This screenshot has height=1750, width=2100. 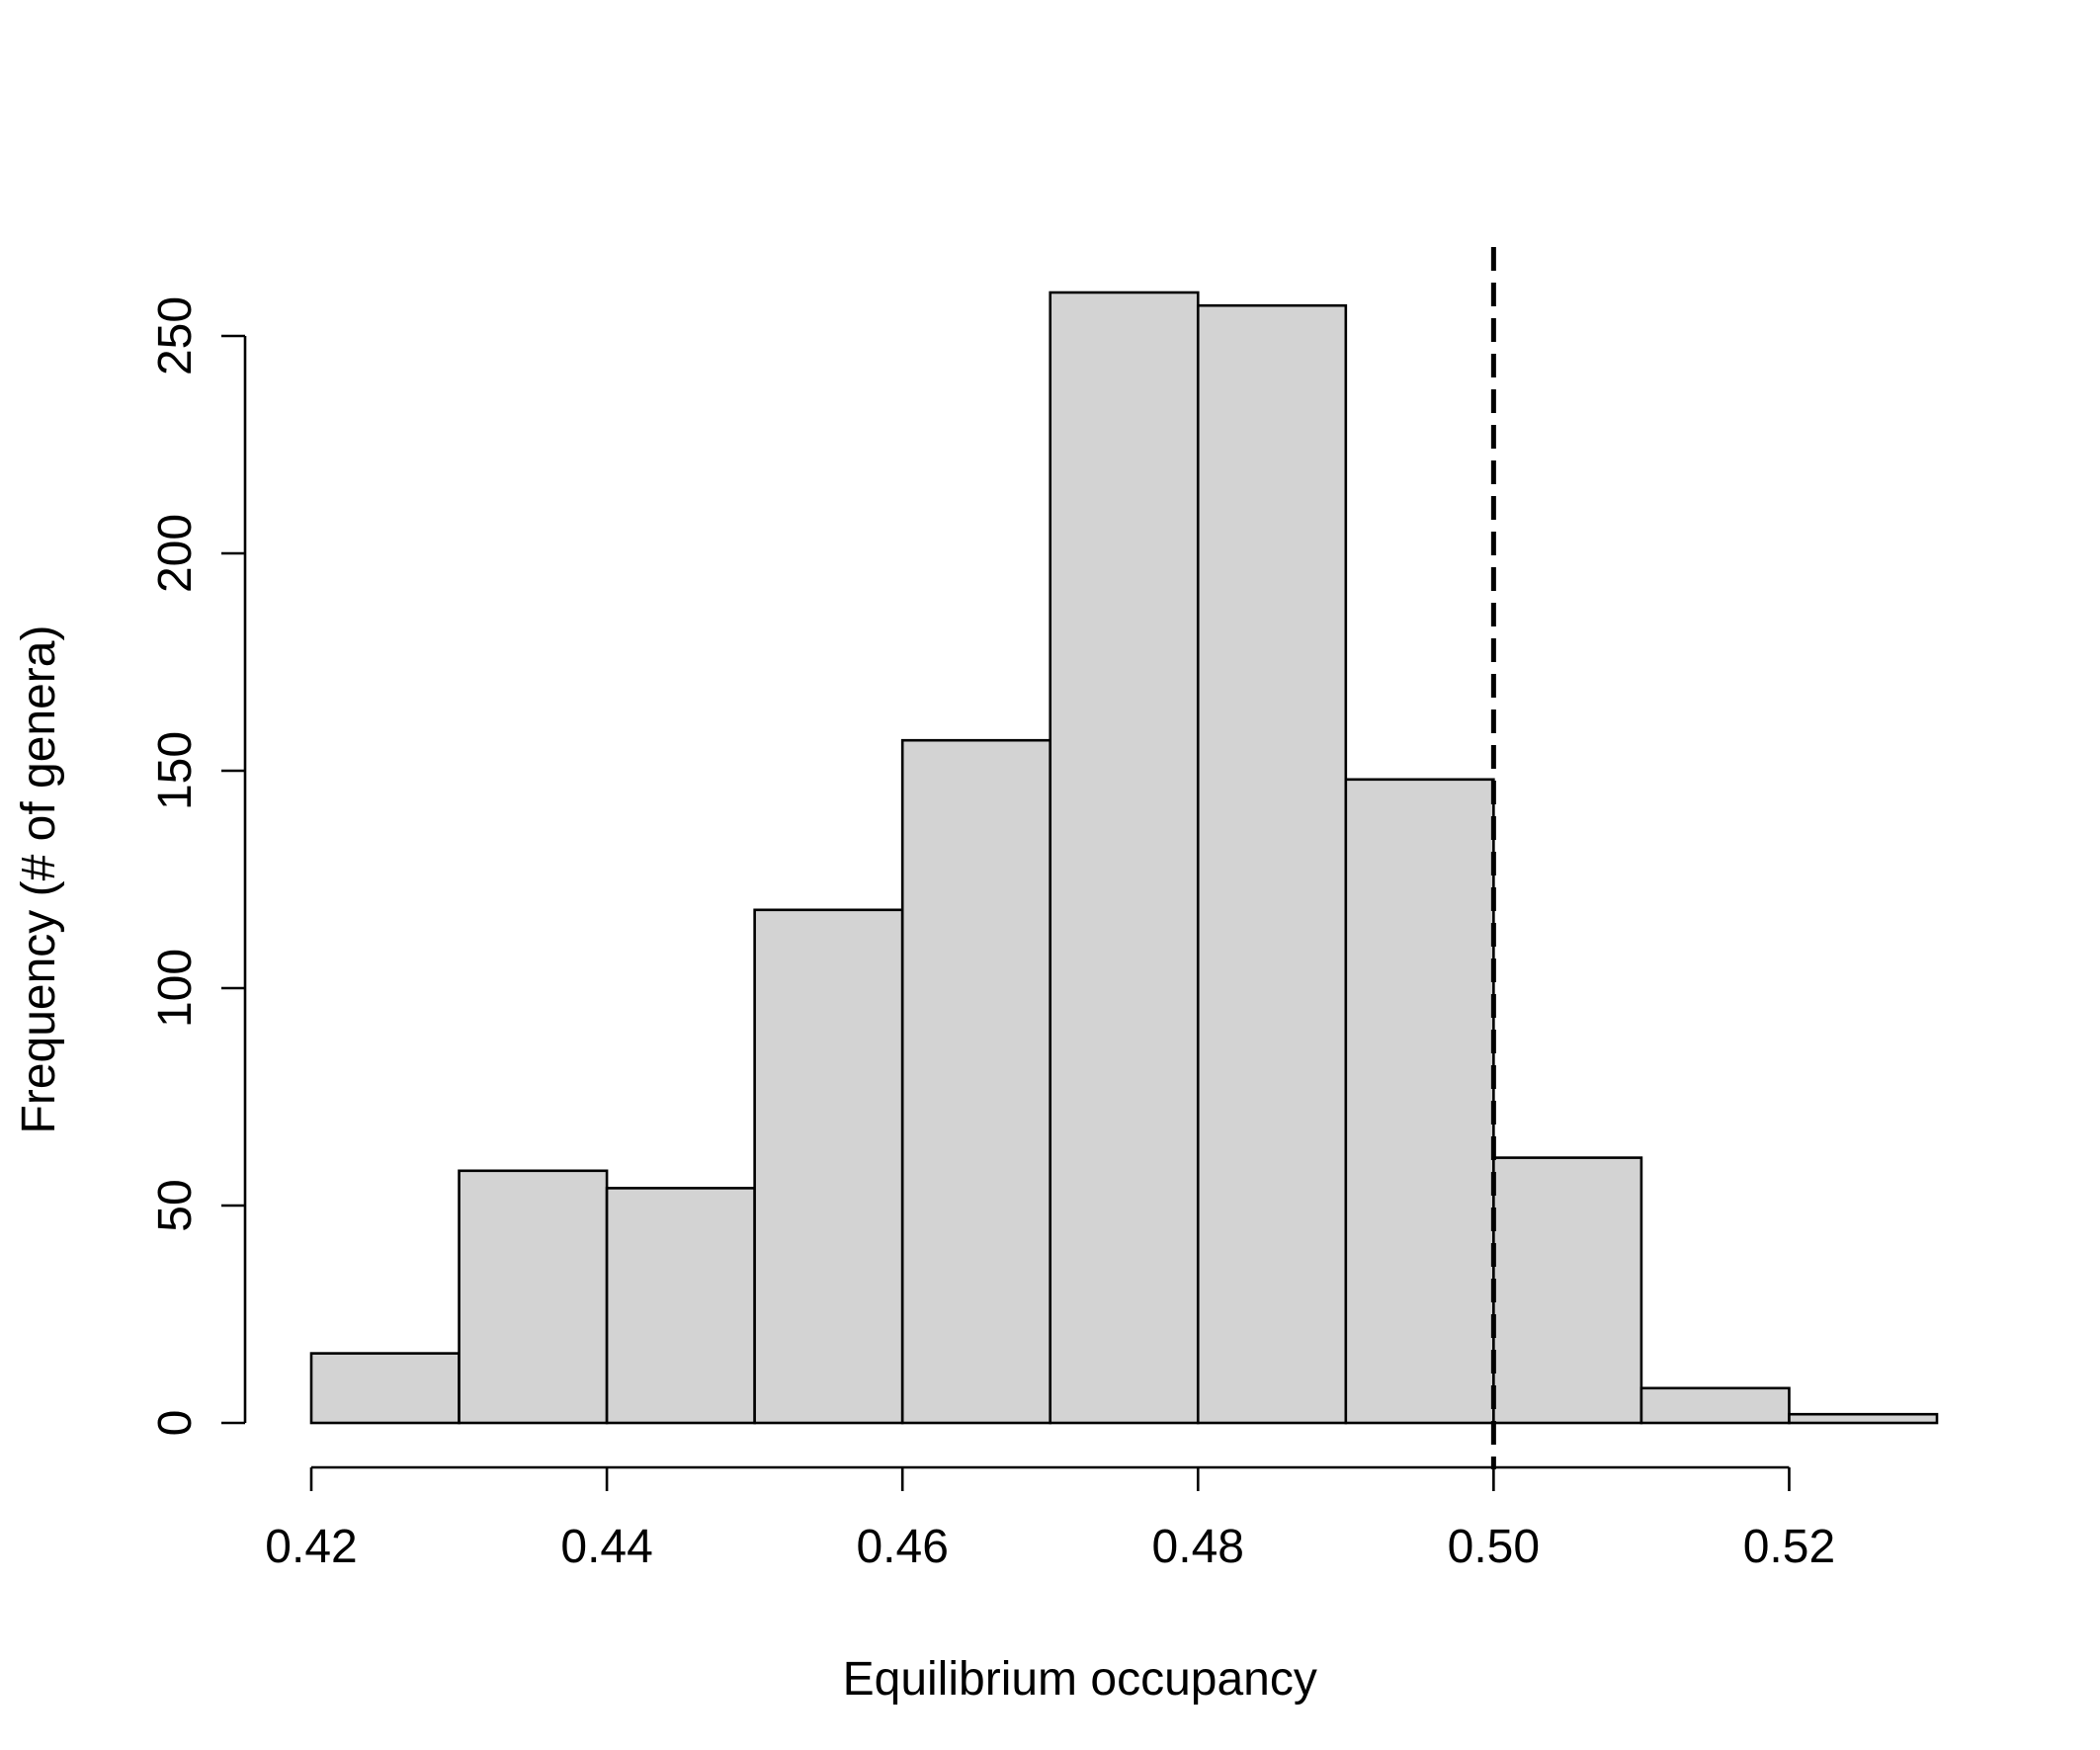 I want to click on x-axis-title: Equilibrium occupancy, so click(x=1080, y=1679).